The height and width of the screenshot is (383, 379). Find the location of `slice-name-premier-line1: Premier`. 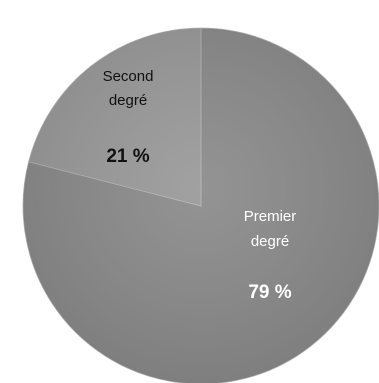

slice-name-premier-line1: Premier is located at coordinates (270, 216).